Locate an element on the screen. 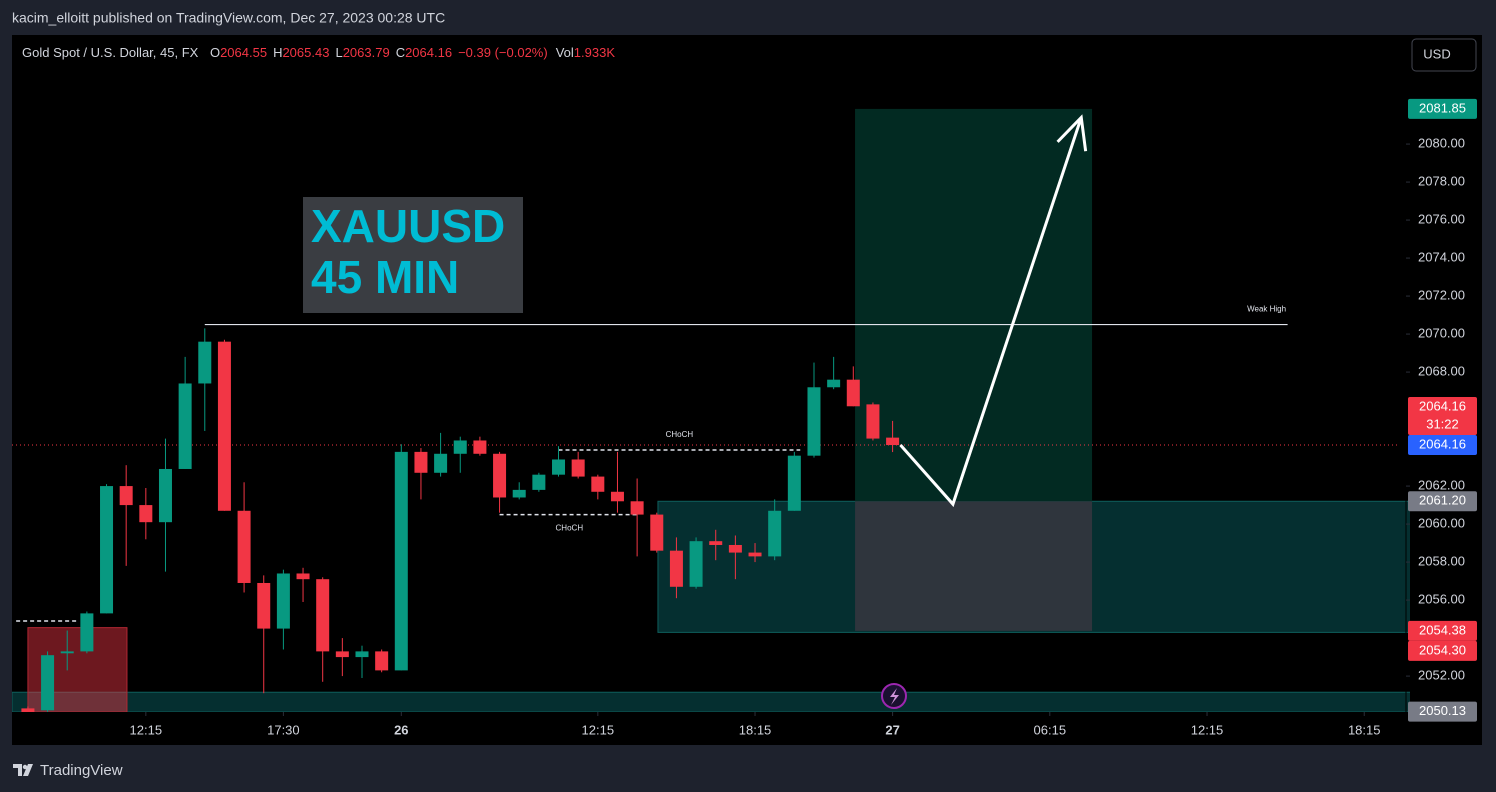 Image resolution: width=1496 pixels, height=792 pixels. footer: TradingView is located at coordinates (81, 770).